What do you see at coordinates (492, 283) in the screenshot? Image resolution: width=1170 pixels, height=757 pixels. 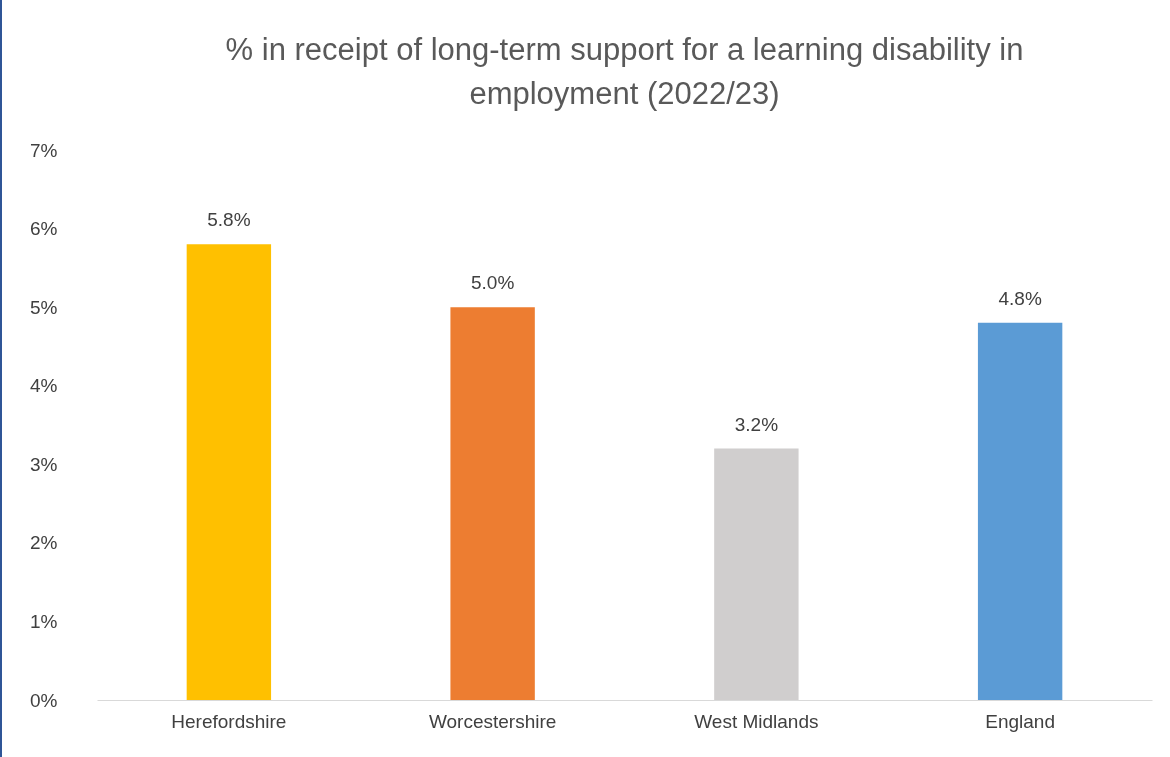 I see `data-label: 5.0%` at bounding box center [492, 283].